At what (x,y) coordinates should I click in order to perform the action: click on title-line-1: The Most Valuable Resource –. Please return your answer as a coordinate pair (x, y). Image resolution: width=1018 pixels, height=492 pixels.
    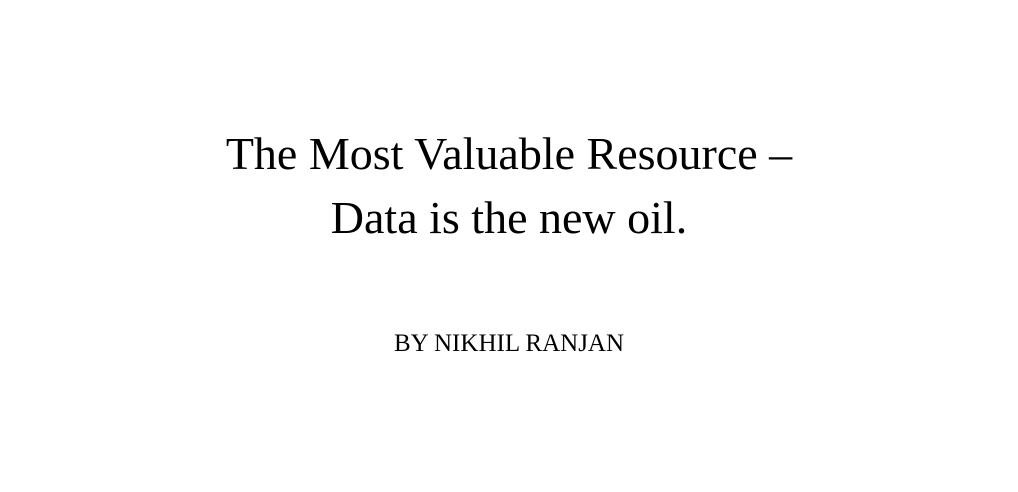
    Looking at the image, I should click on (509, 153).